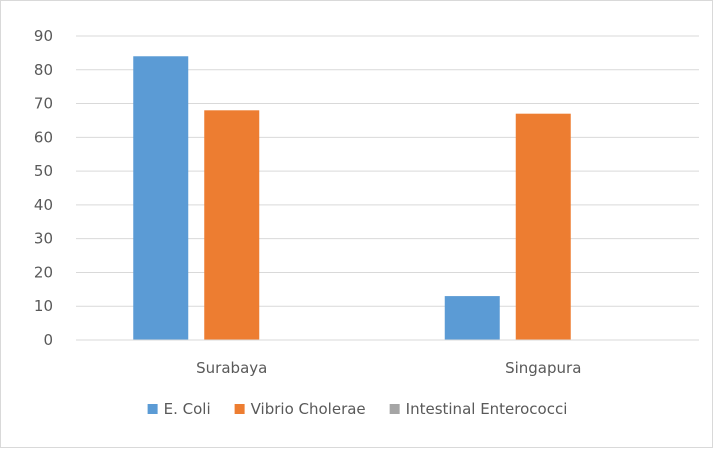 The image size is (713, 449). What do you see at coordinates (308, 409) in the screenshot?
I see `legend-label: Vibrio Cholerae` at bounding box center [308, 409].